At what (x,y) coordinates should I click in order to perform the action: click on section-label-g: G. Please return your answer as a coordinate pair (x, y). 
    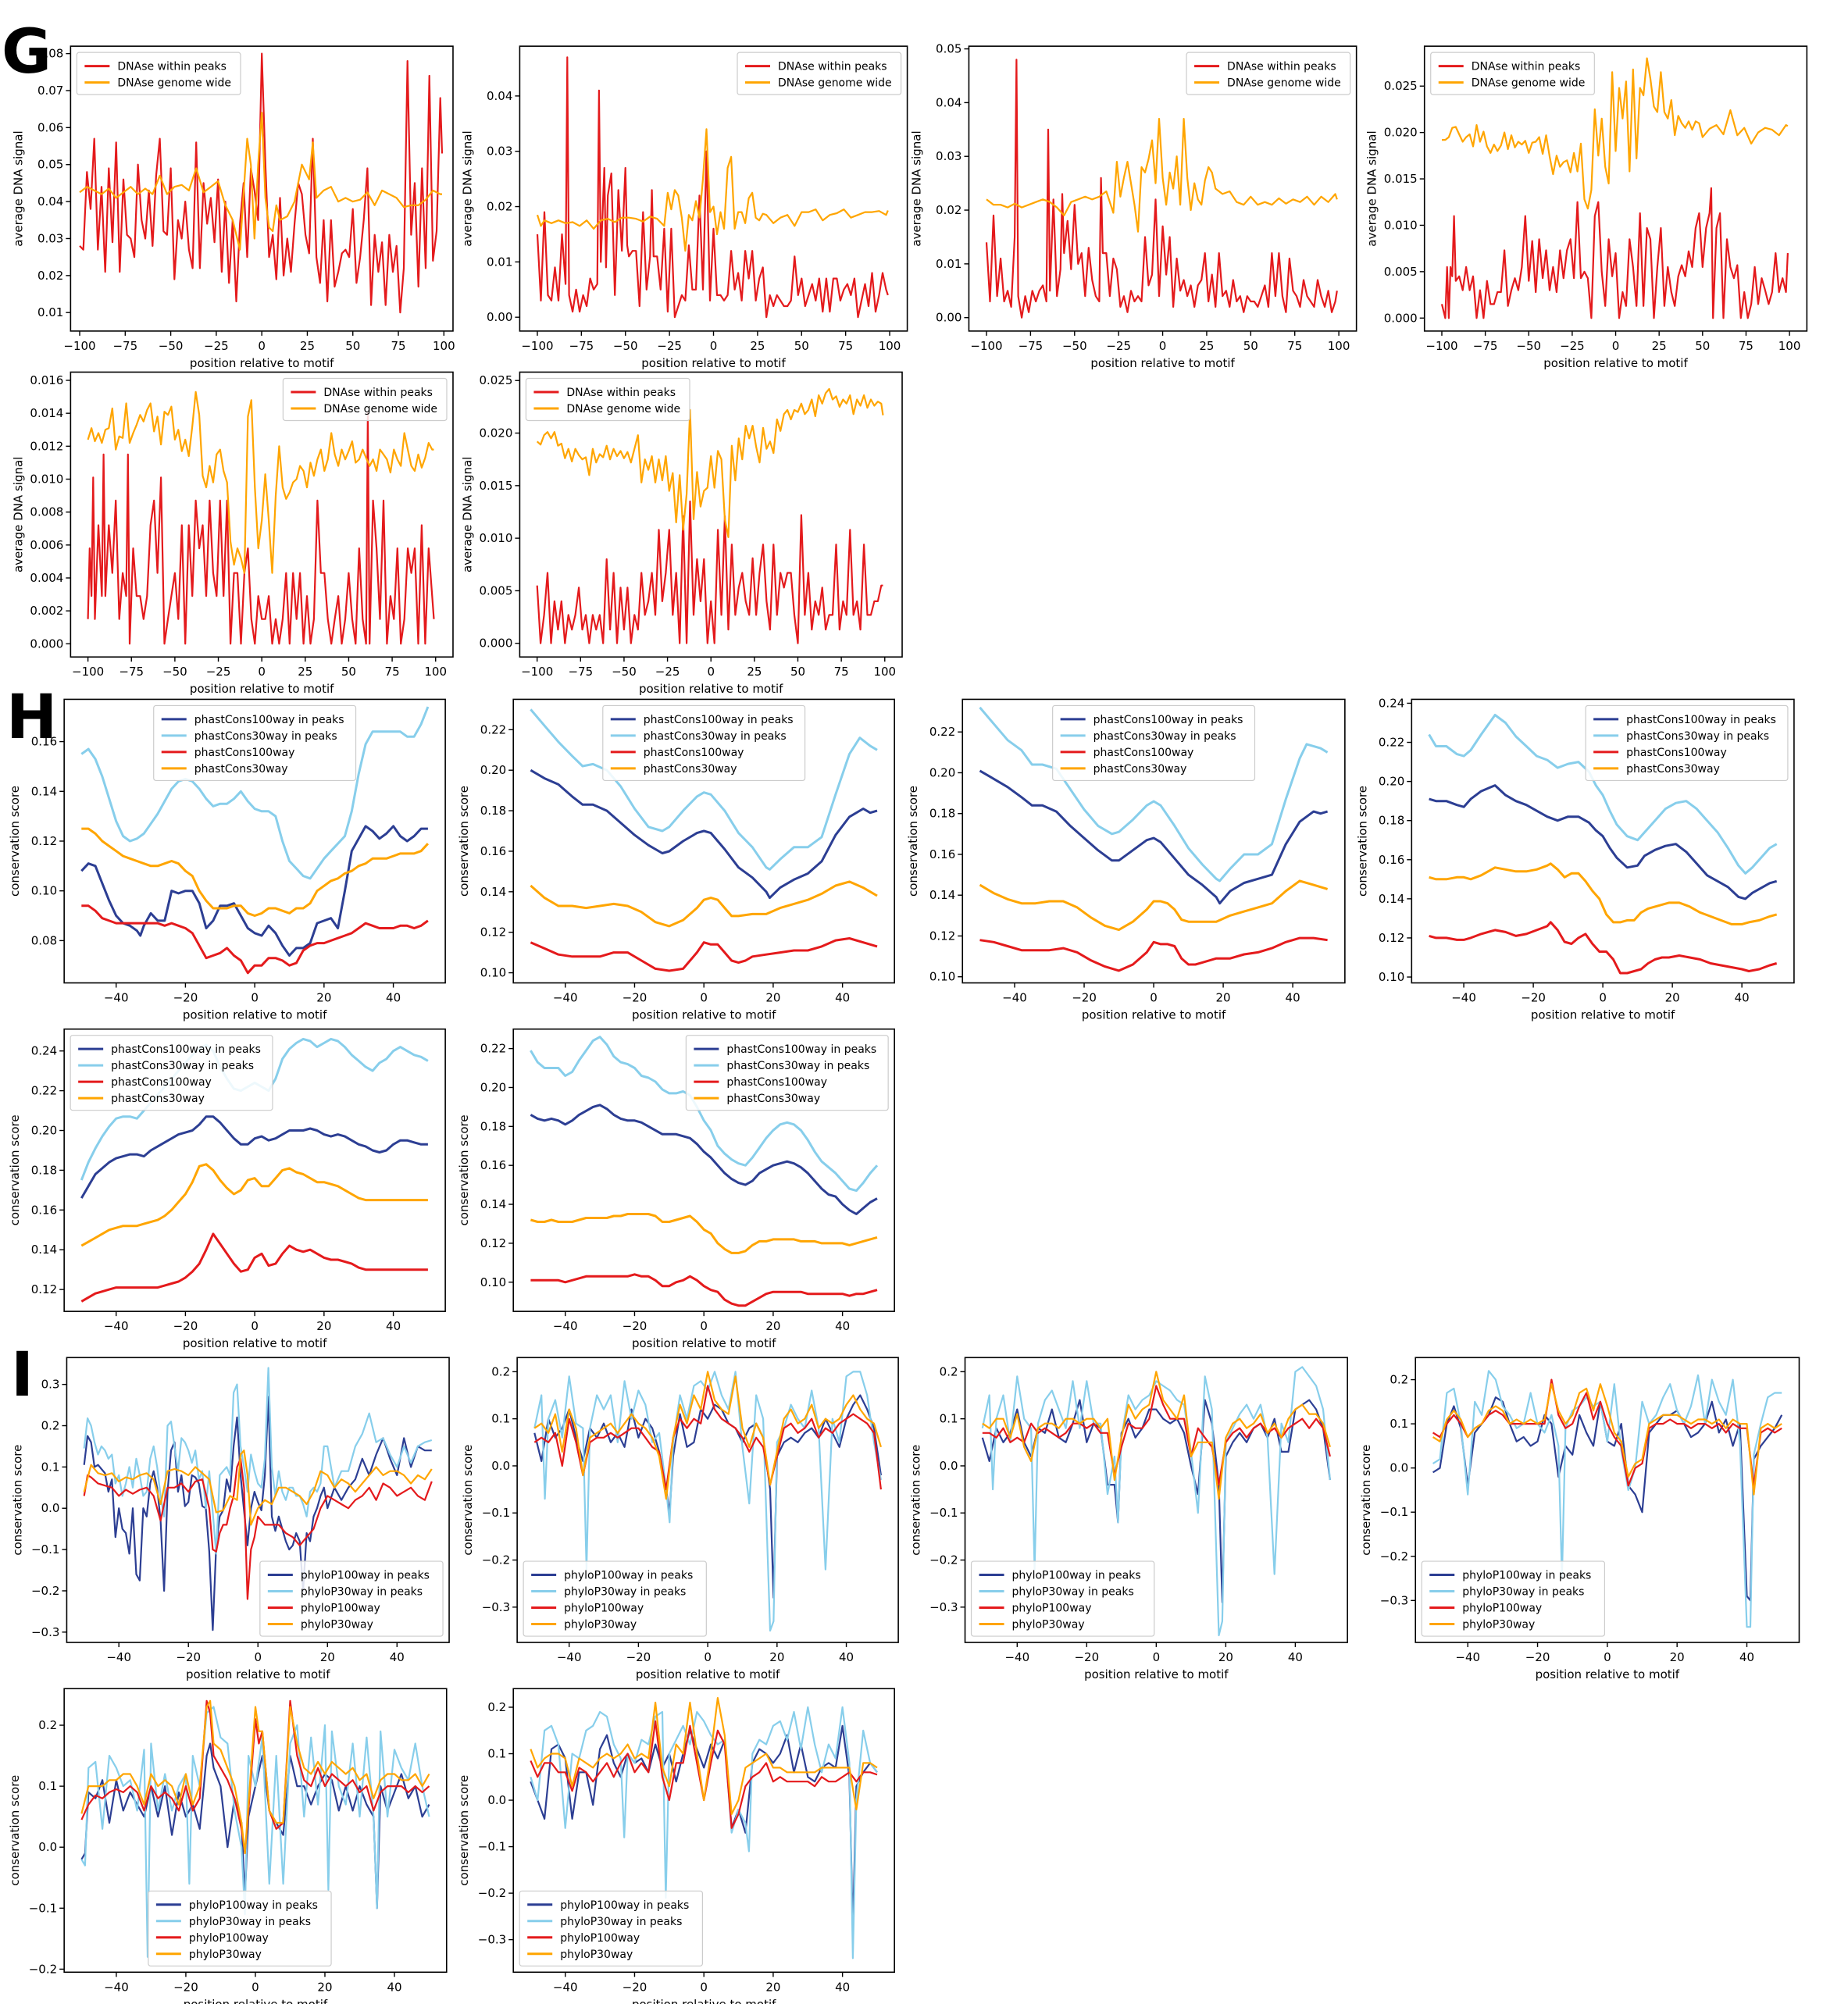
    Looking at the image, I should click on (27, 52).